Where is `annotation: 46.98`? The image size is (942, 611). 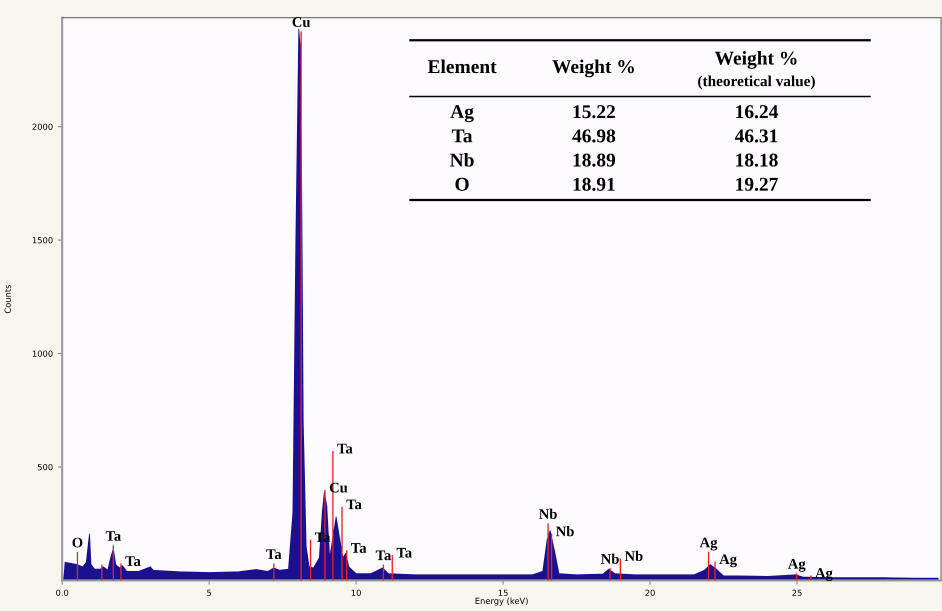
annotation: 46.98 is located at coordinates (594, 136).